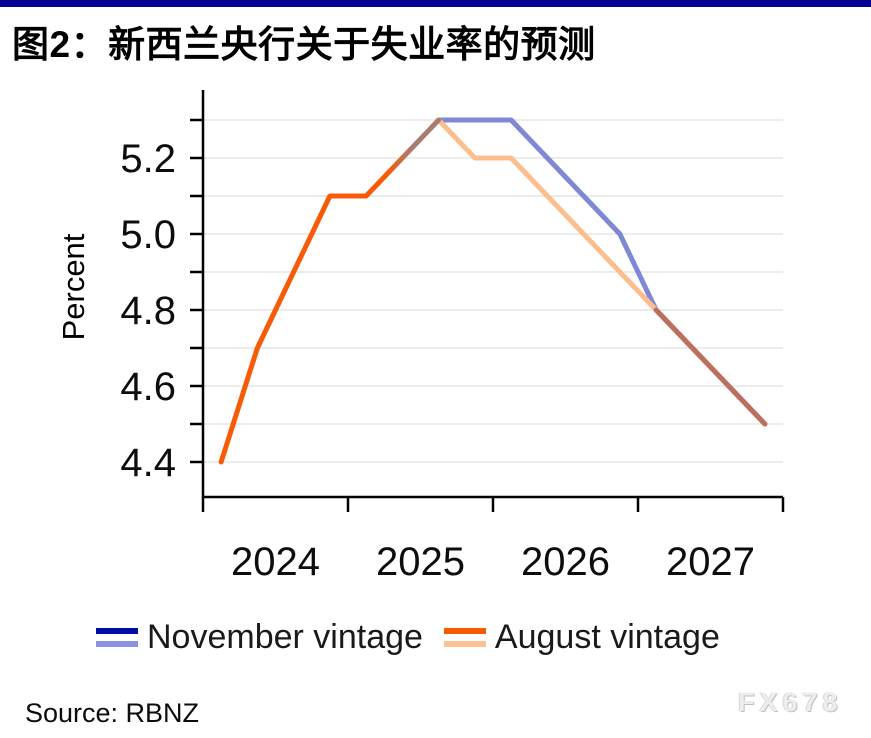  I want to click on y-axis-title: Percent, so click(73, 286).